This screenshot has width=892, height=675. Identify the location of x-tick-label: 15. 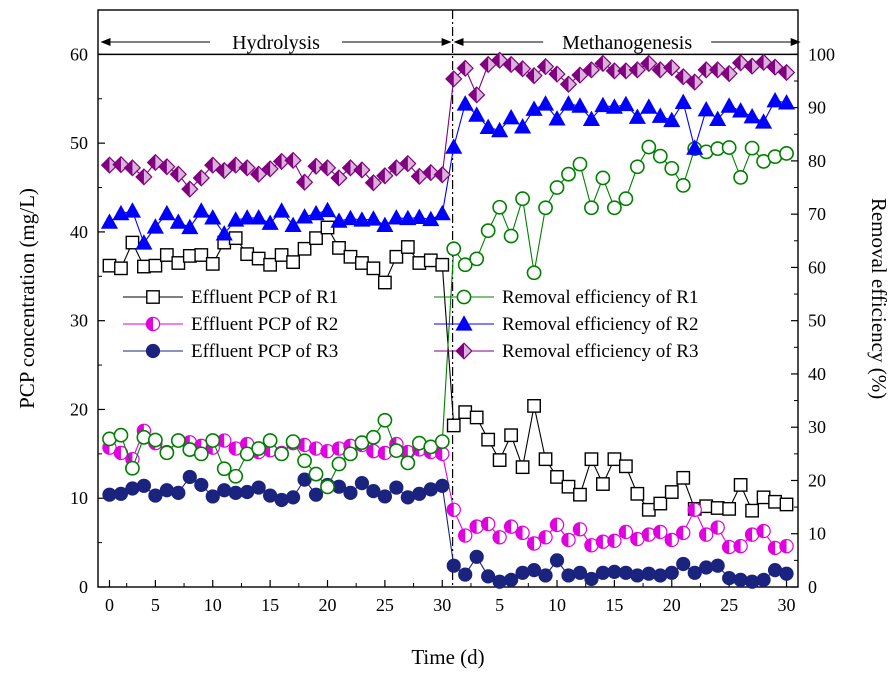
(614, 605).